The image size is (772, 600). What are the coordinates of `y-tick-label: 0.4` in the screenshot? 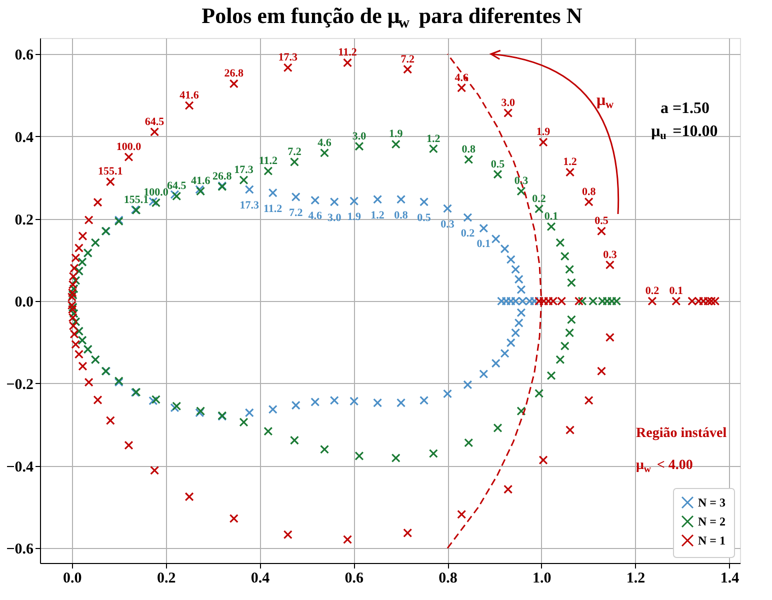 It's located at (24, 138).